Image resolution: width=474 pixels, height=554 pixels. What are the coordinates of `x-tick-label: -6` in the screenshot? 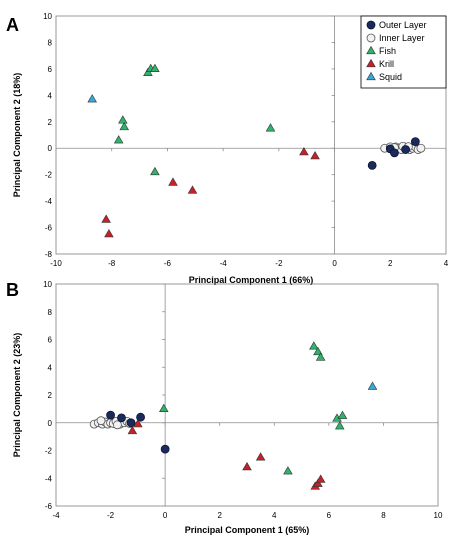 It's located at (168, 263).